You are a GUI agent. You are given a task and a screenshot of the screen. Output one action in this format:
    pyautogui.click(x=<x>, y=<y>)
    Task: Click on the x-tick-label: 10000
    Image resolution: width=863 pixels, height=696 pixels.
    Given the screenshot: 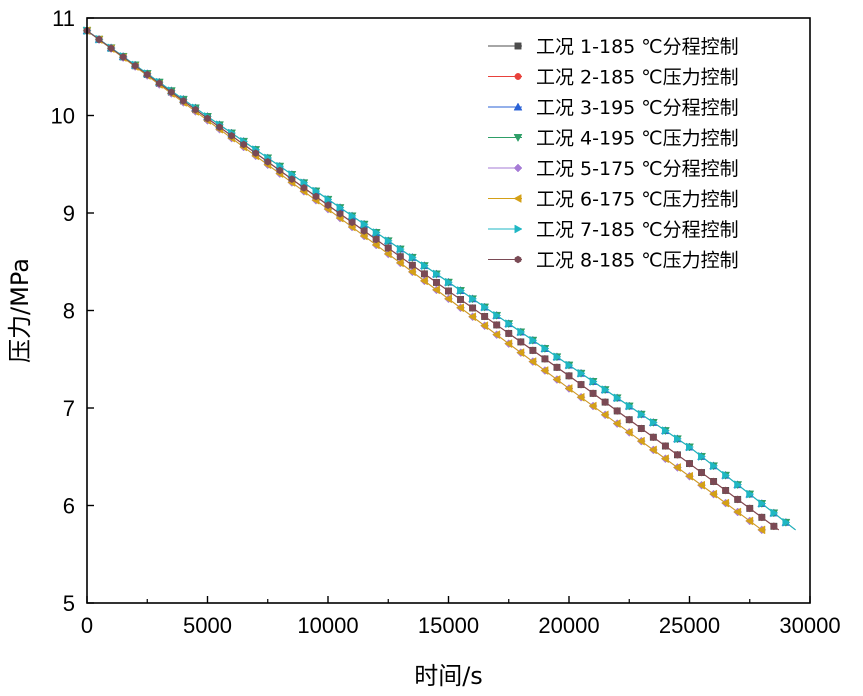 What is the action you would take?
    pyautogui.click(x=327, y=625)
    